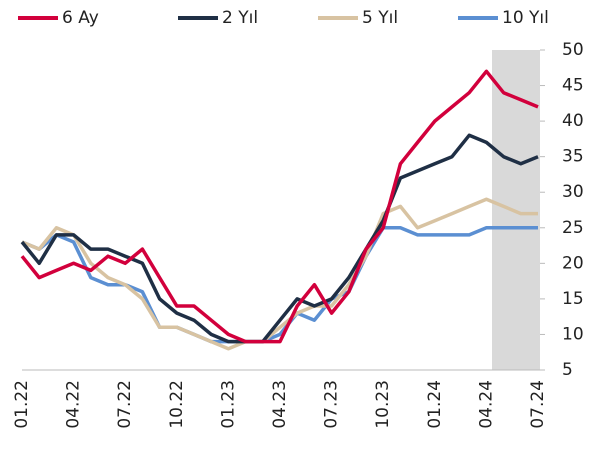 This screenshot has height=455, width=602. What do you see at coordinates (573, 157) in the screenshot?
I see `y-tick-label: 35` at bounding box center [573, 157].